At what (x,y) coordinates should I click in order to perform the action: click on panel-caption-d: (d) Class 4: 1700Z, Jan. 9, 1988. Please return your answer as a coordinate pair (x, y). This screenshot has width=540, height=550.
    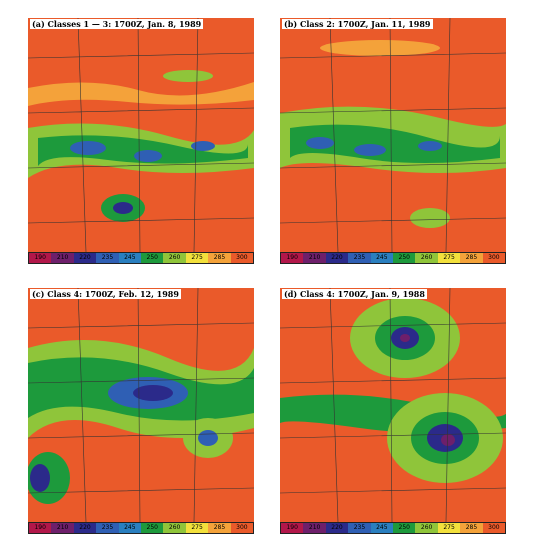
    Looking at the image, I should click on (354, 294).